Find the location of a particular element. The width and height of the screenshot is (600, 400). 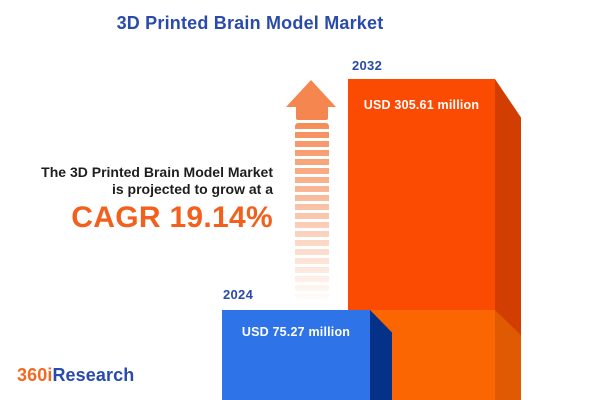

brand-logo: 360iResearch is located at coordinates (75, 375).